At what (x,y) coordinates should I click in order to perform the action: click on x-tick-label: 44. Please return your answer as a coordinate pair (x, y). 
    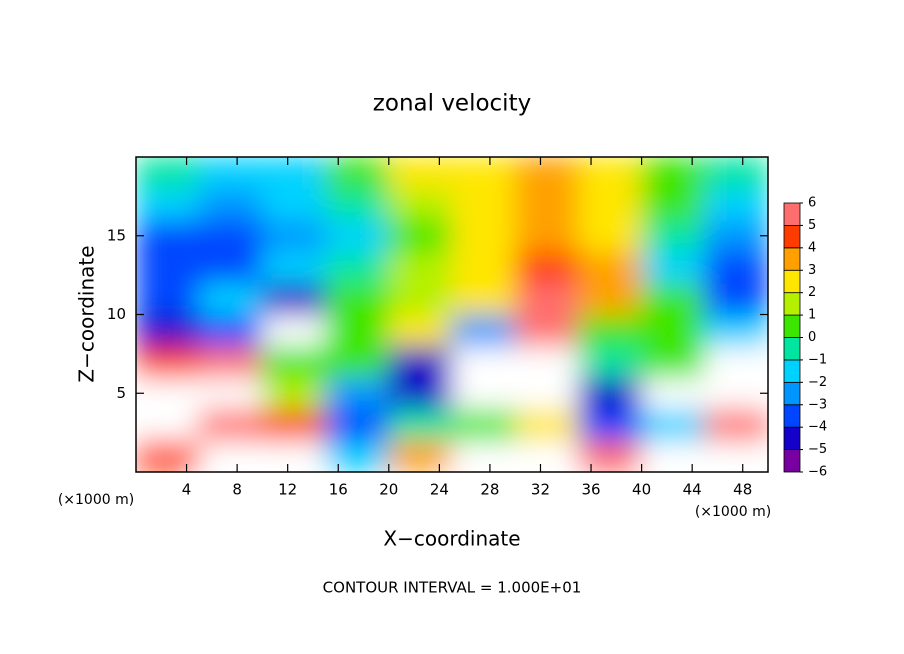
    Looking at the image, I should click on (692, 490).